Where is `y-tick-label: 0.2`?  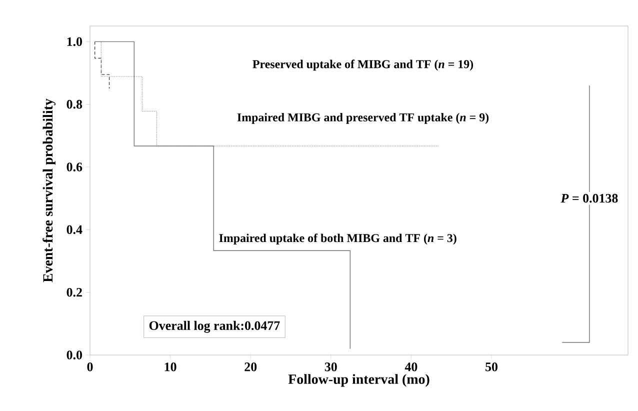
y-tick-label: 0.2 is located at coordinates (74, 292).